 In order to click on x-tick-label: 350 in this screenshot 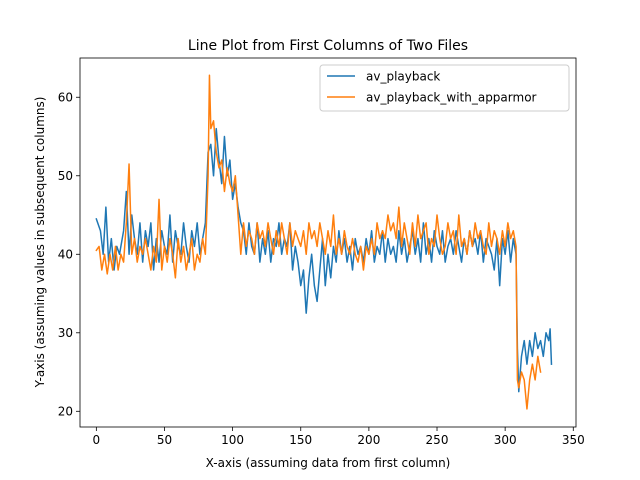, I will do `click(573, 440)`.